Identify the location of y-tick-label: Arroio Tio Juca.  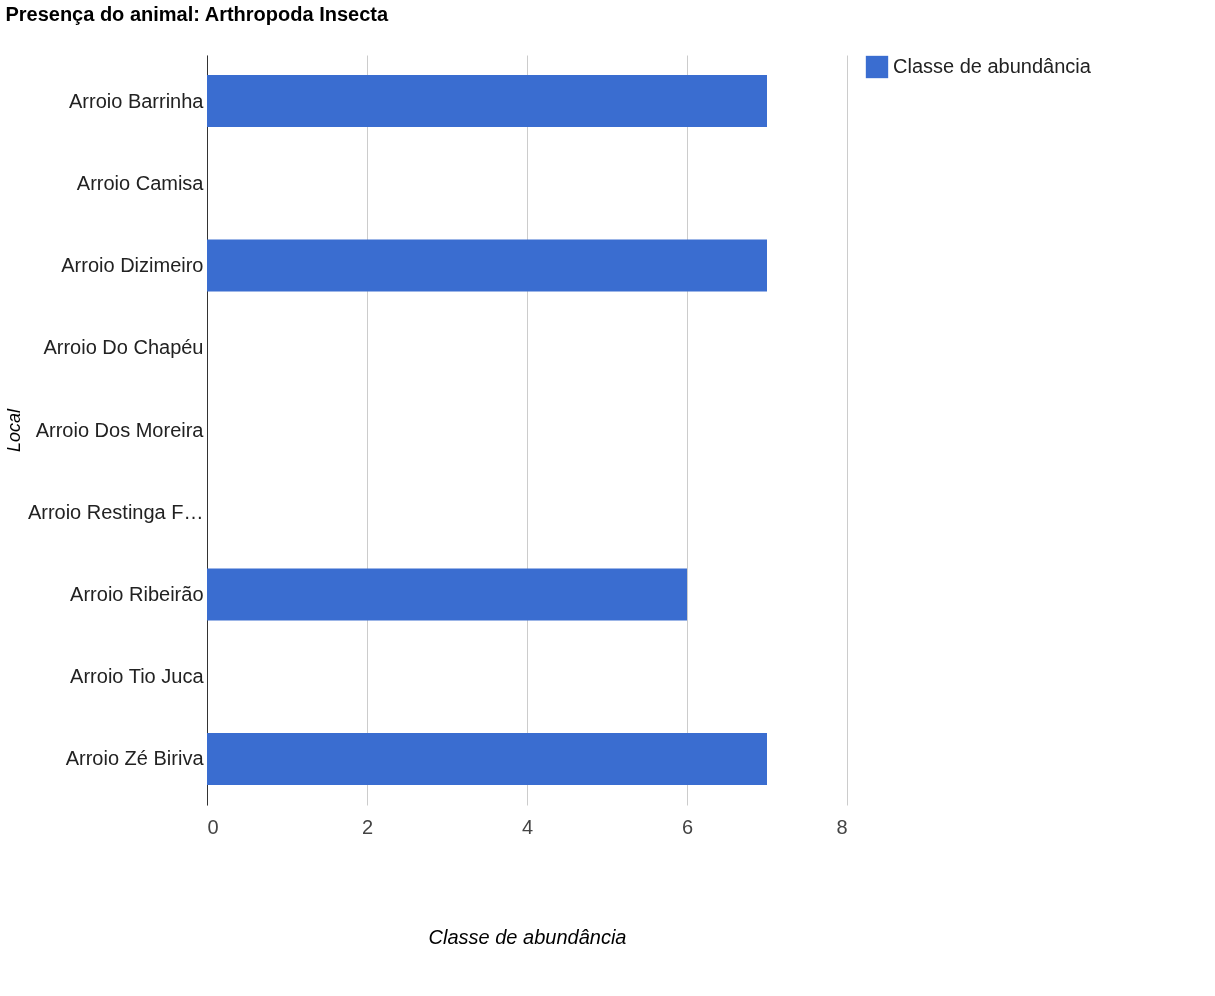
(137, 676).